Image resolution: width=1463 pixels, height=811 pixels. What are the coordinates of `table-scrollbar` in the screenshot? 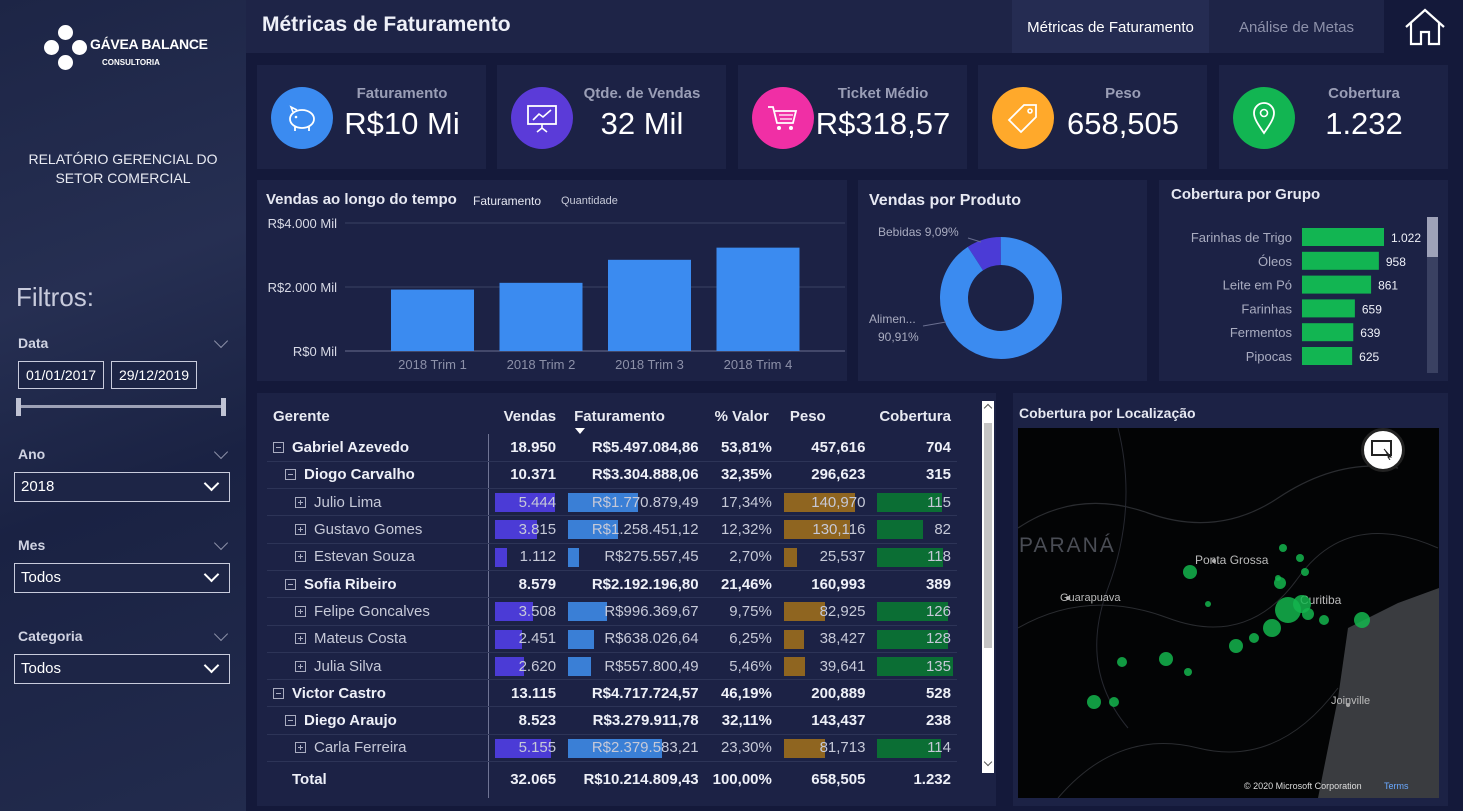 It's located at (988, 587).